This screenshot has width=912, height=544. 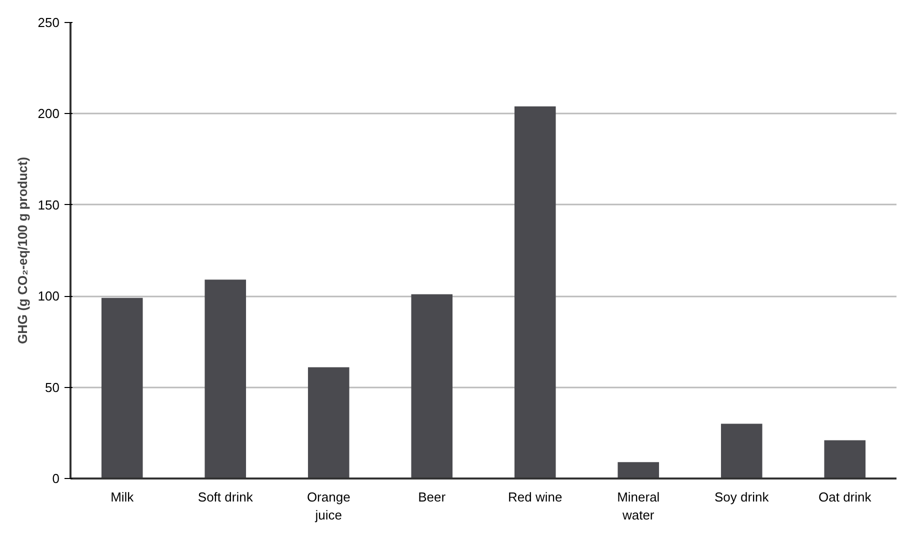 What do you see at coordinates (122, 497) in the screenshot?
I see `x-tick-label: Milk` at bounding box center [122, 497].